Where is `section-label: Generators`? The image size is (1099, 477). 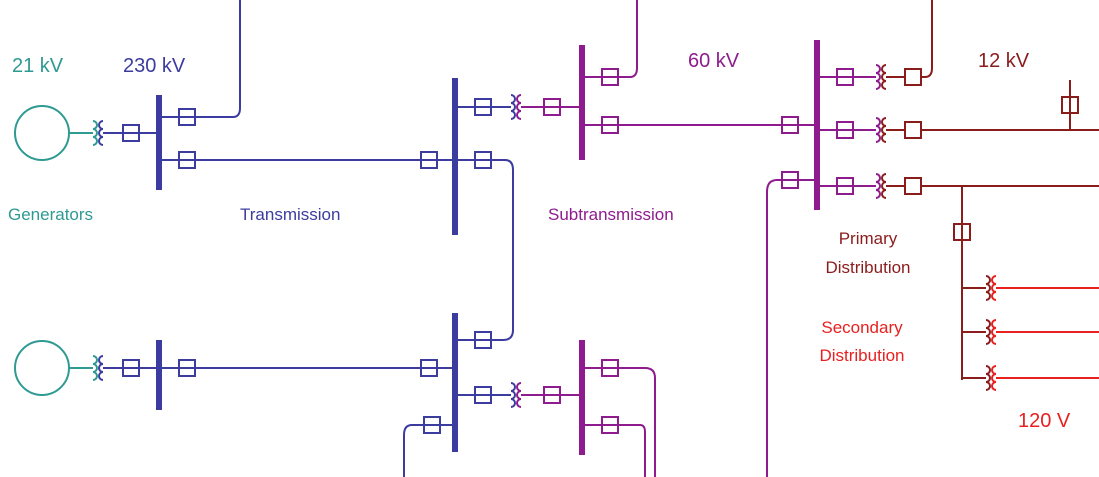
section-label: Generators is located at coordinates (50, 214).